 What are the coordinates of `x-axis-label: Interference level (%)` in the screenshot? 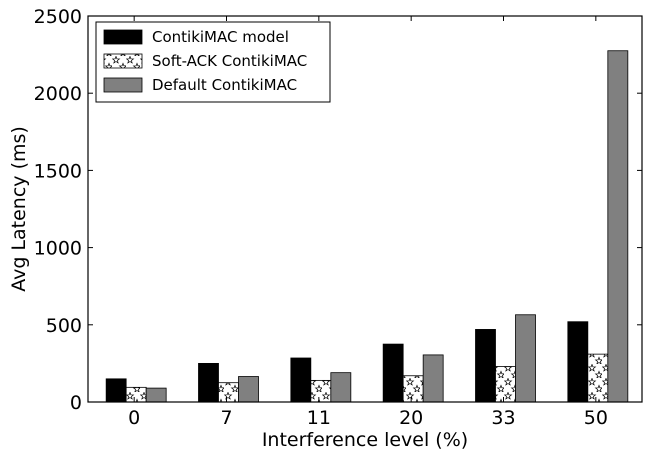 It's located at (365, 440).